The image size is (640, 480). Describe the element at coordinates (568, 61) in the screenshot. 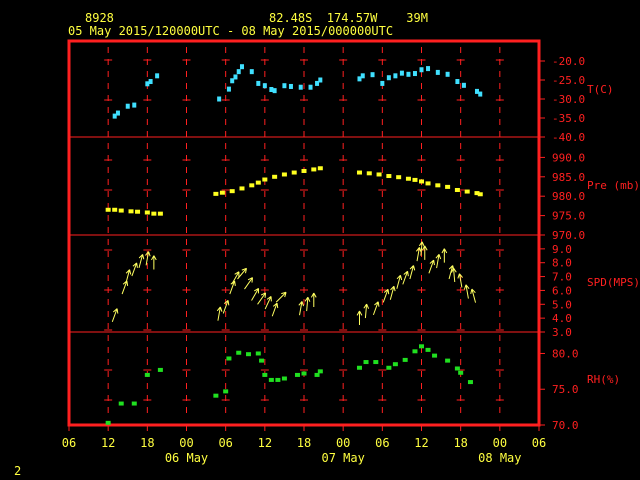

I see `y-tick-label: -20.0` at that location.